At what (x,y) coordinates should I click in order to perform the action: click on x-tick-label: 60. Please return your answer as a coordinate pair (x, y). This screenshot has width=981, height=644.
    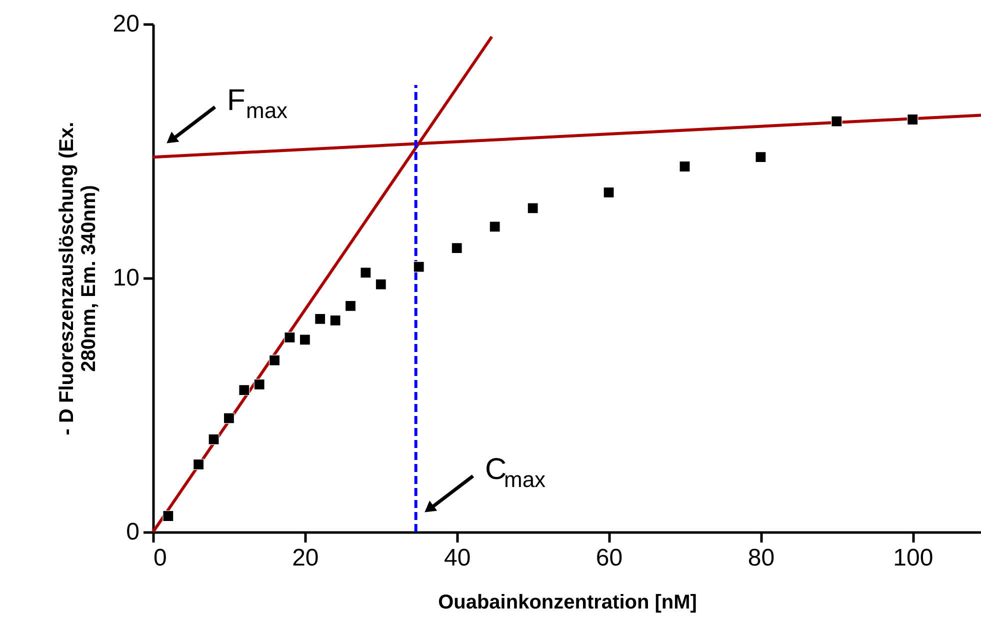
    Looking at the image, I should click on (609, 558).